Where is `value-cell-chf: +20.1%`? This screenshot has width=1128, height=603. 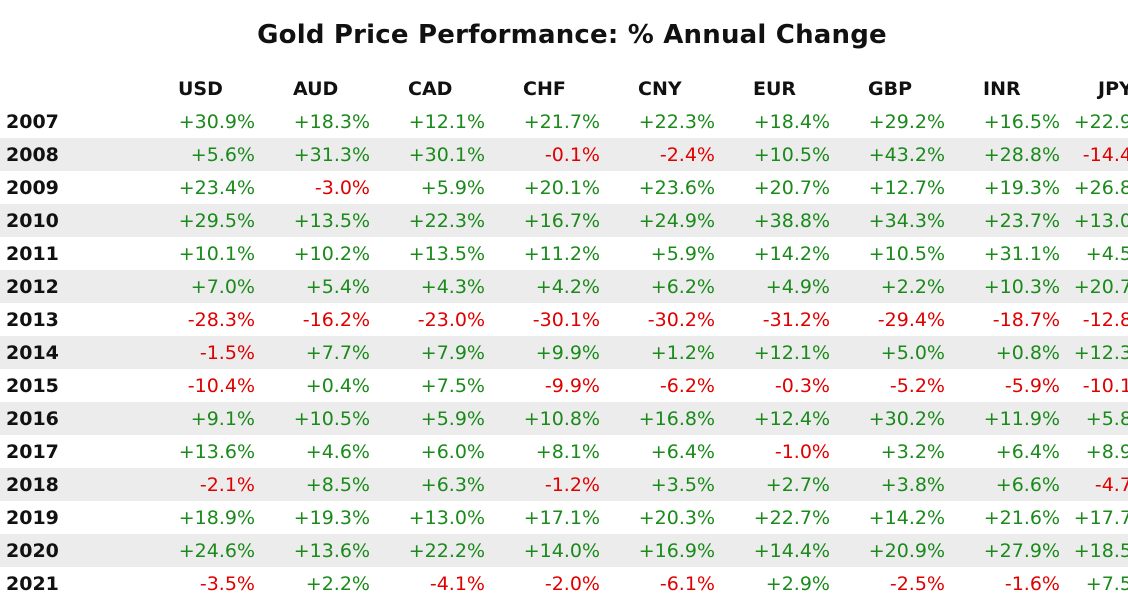
value-cell-chf: +20.1% is located at coordinates (561, 187).